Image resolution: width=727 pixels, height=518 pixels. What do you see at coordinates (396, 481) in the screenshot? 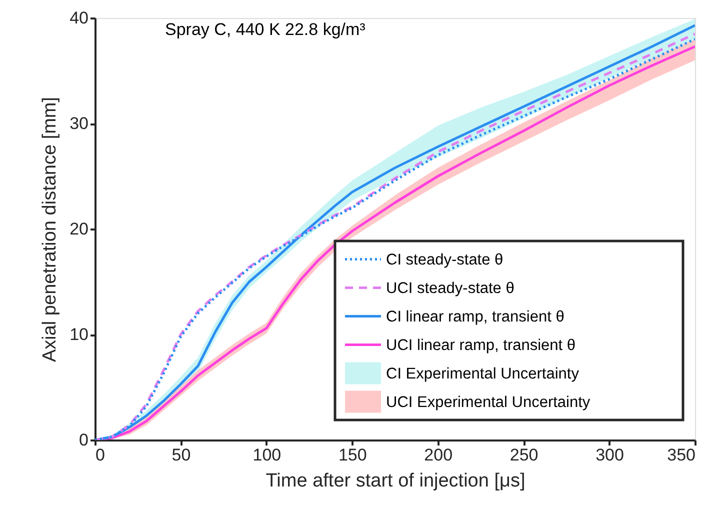
I see `x-axis-title: Time after start of injection [μs]` at bounding box center [396, 481].